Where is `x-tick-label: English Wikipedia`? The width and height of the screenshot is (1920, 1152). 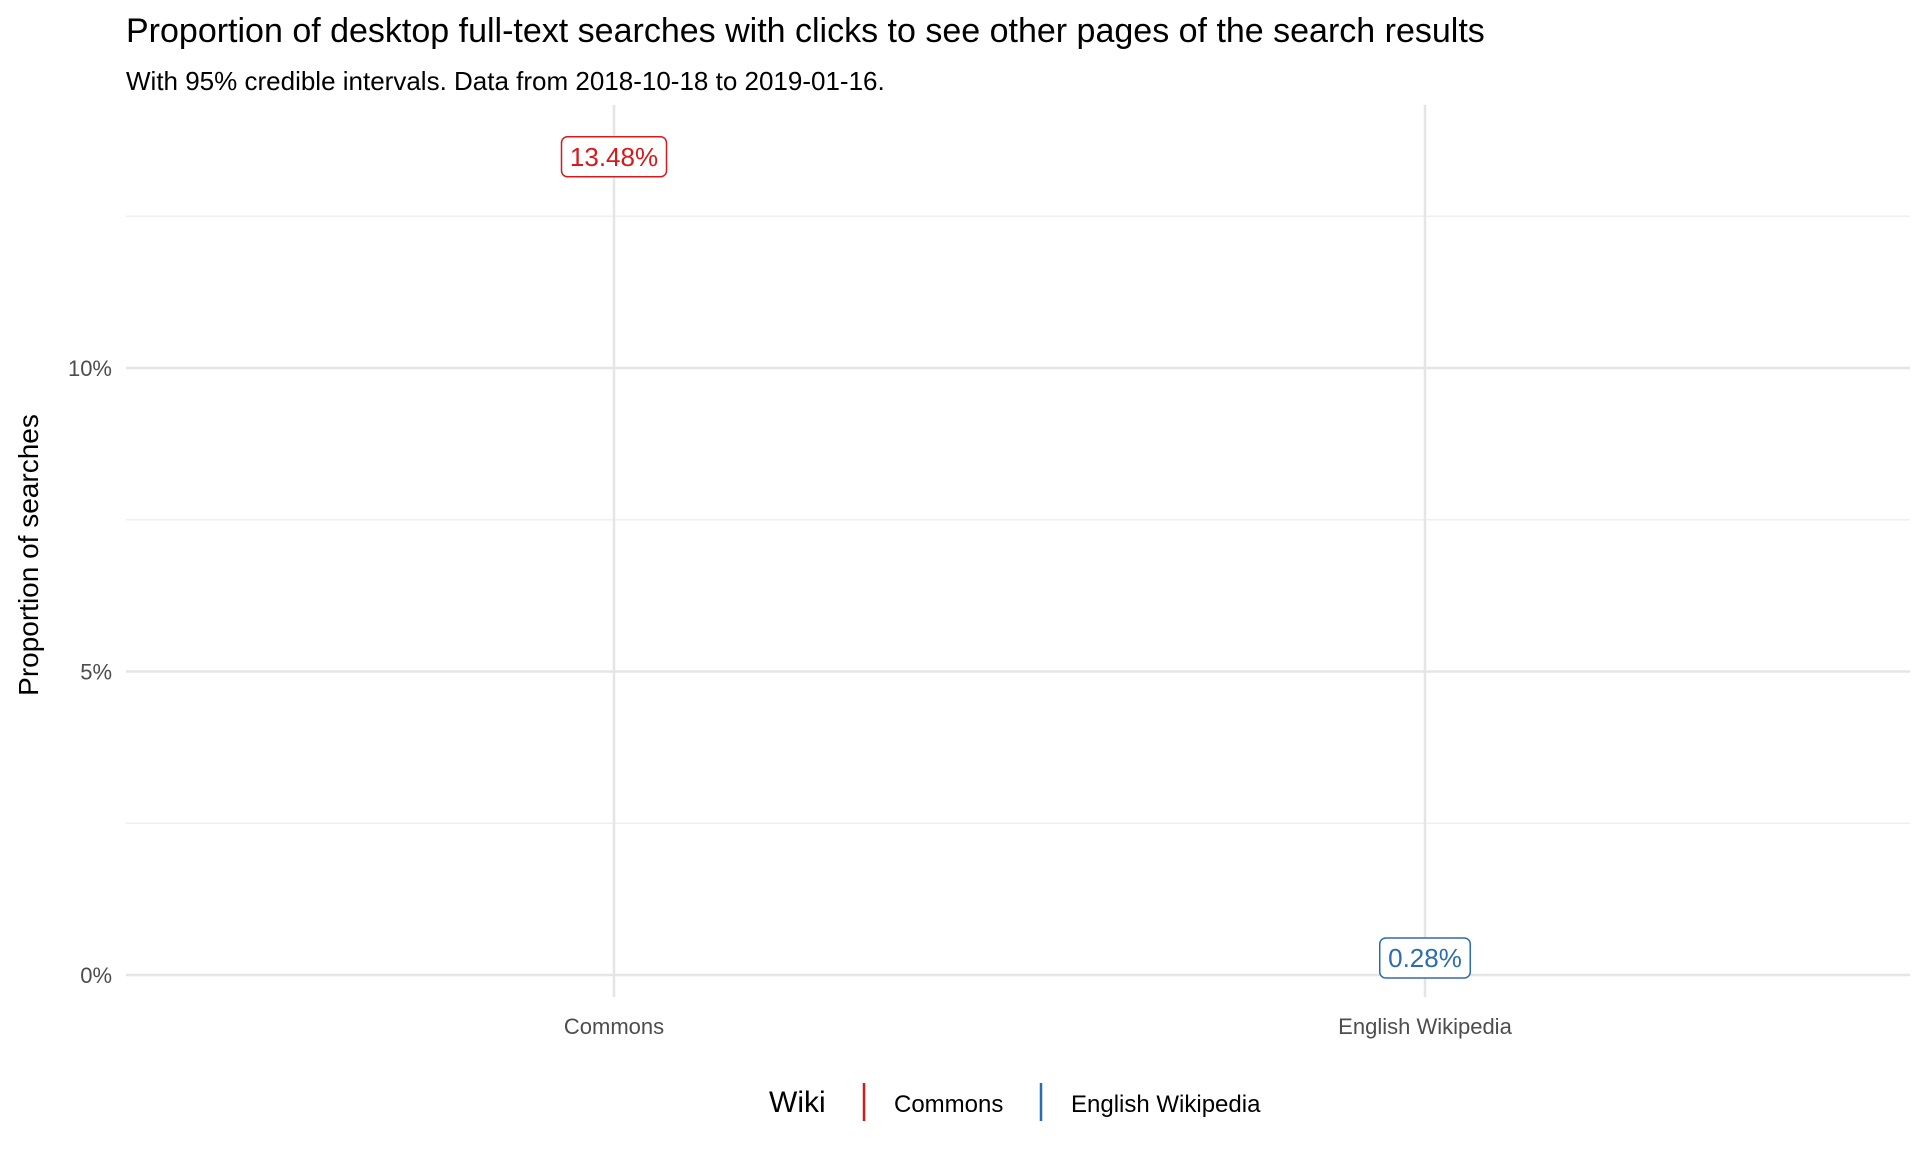
x-tick-label: English Wikipedia is located at coordinates (1425, 1026).